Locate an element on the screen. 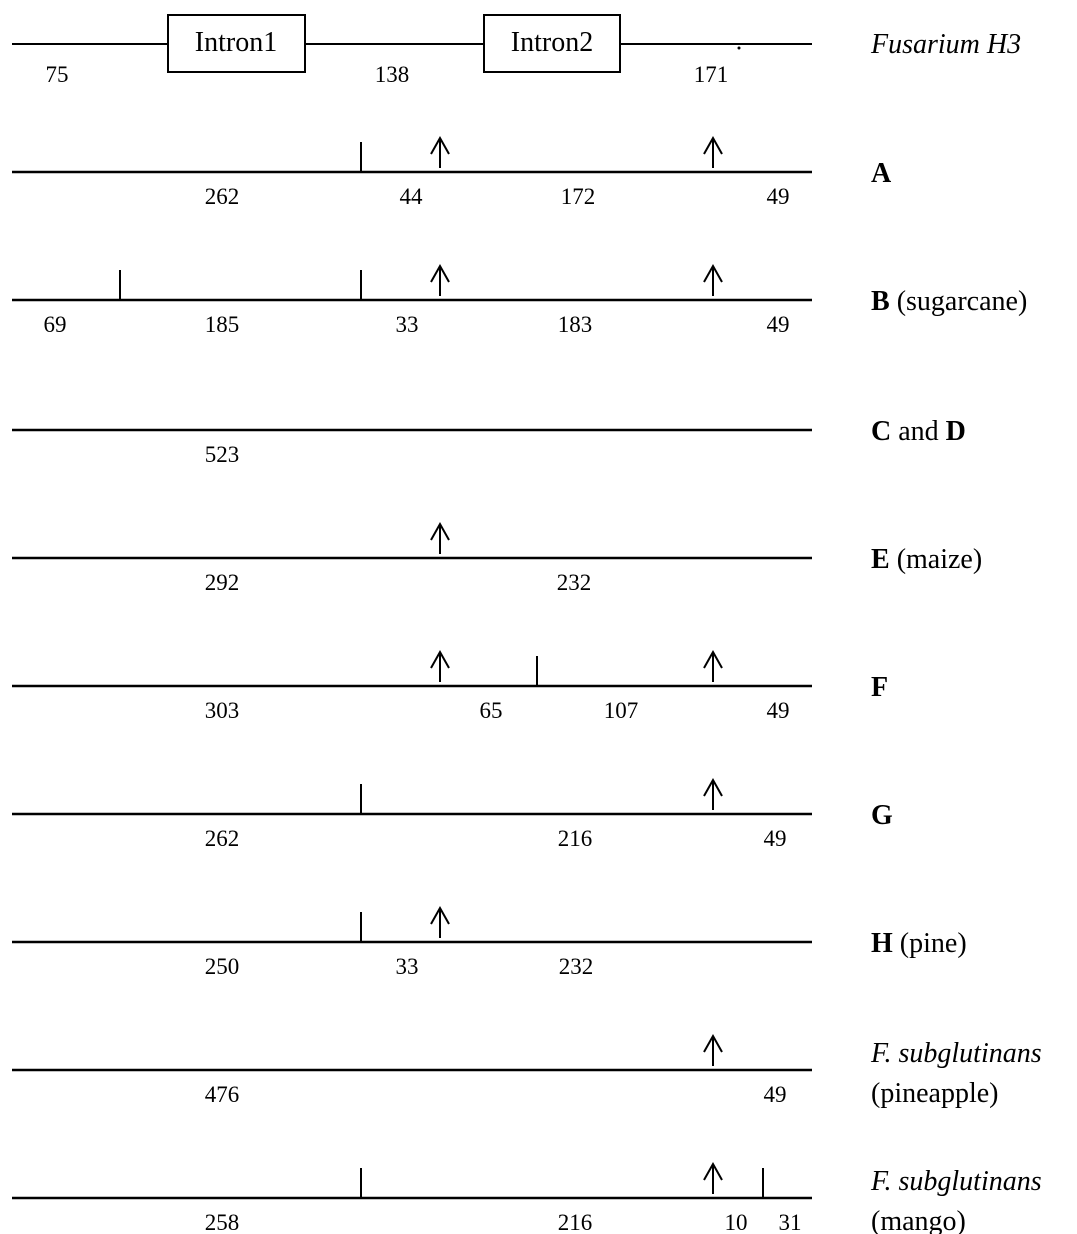 The width and height of the screenshot is (1077, 1234). pattern-label: E (maize) is located at coordinates (926, 559).